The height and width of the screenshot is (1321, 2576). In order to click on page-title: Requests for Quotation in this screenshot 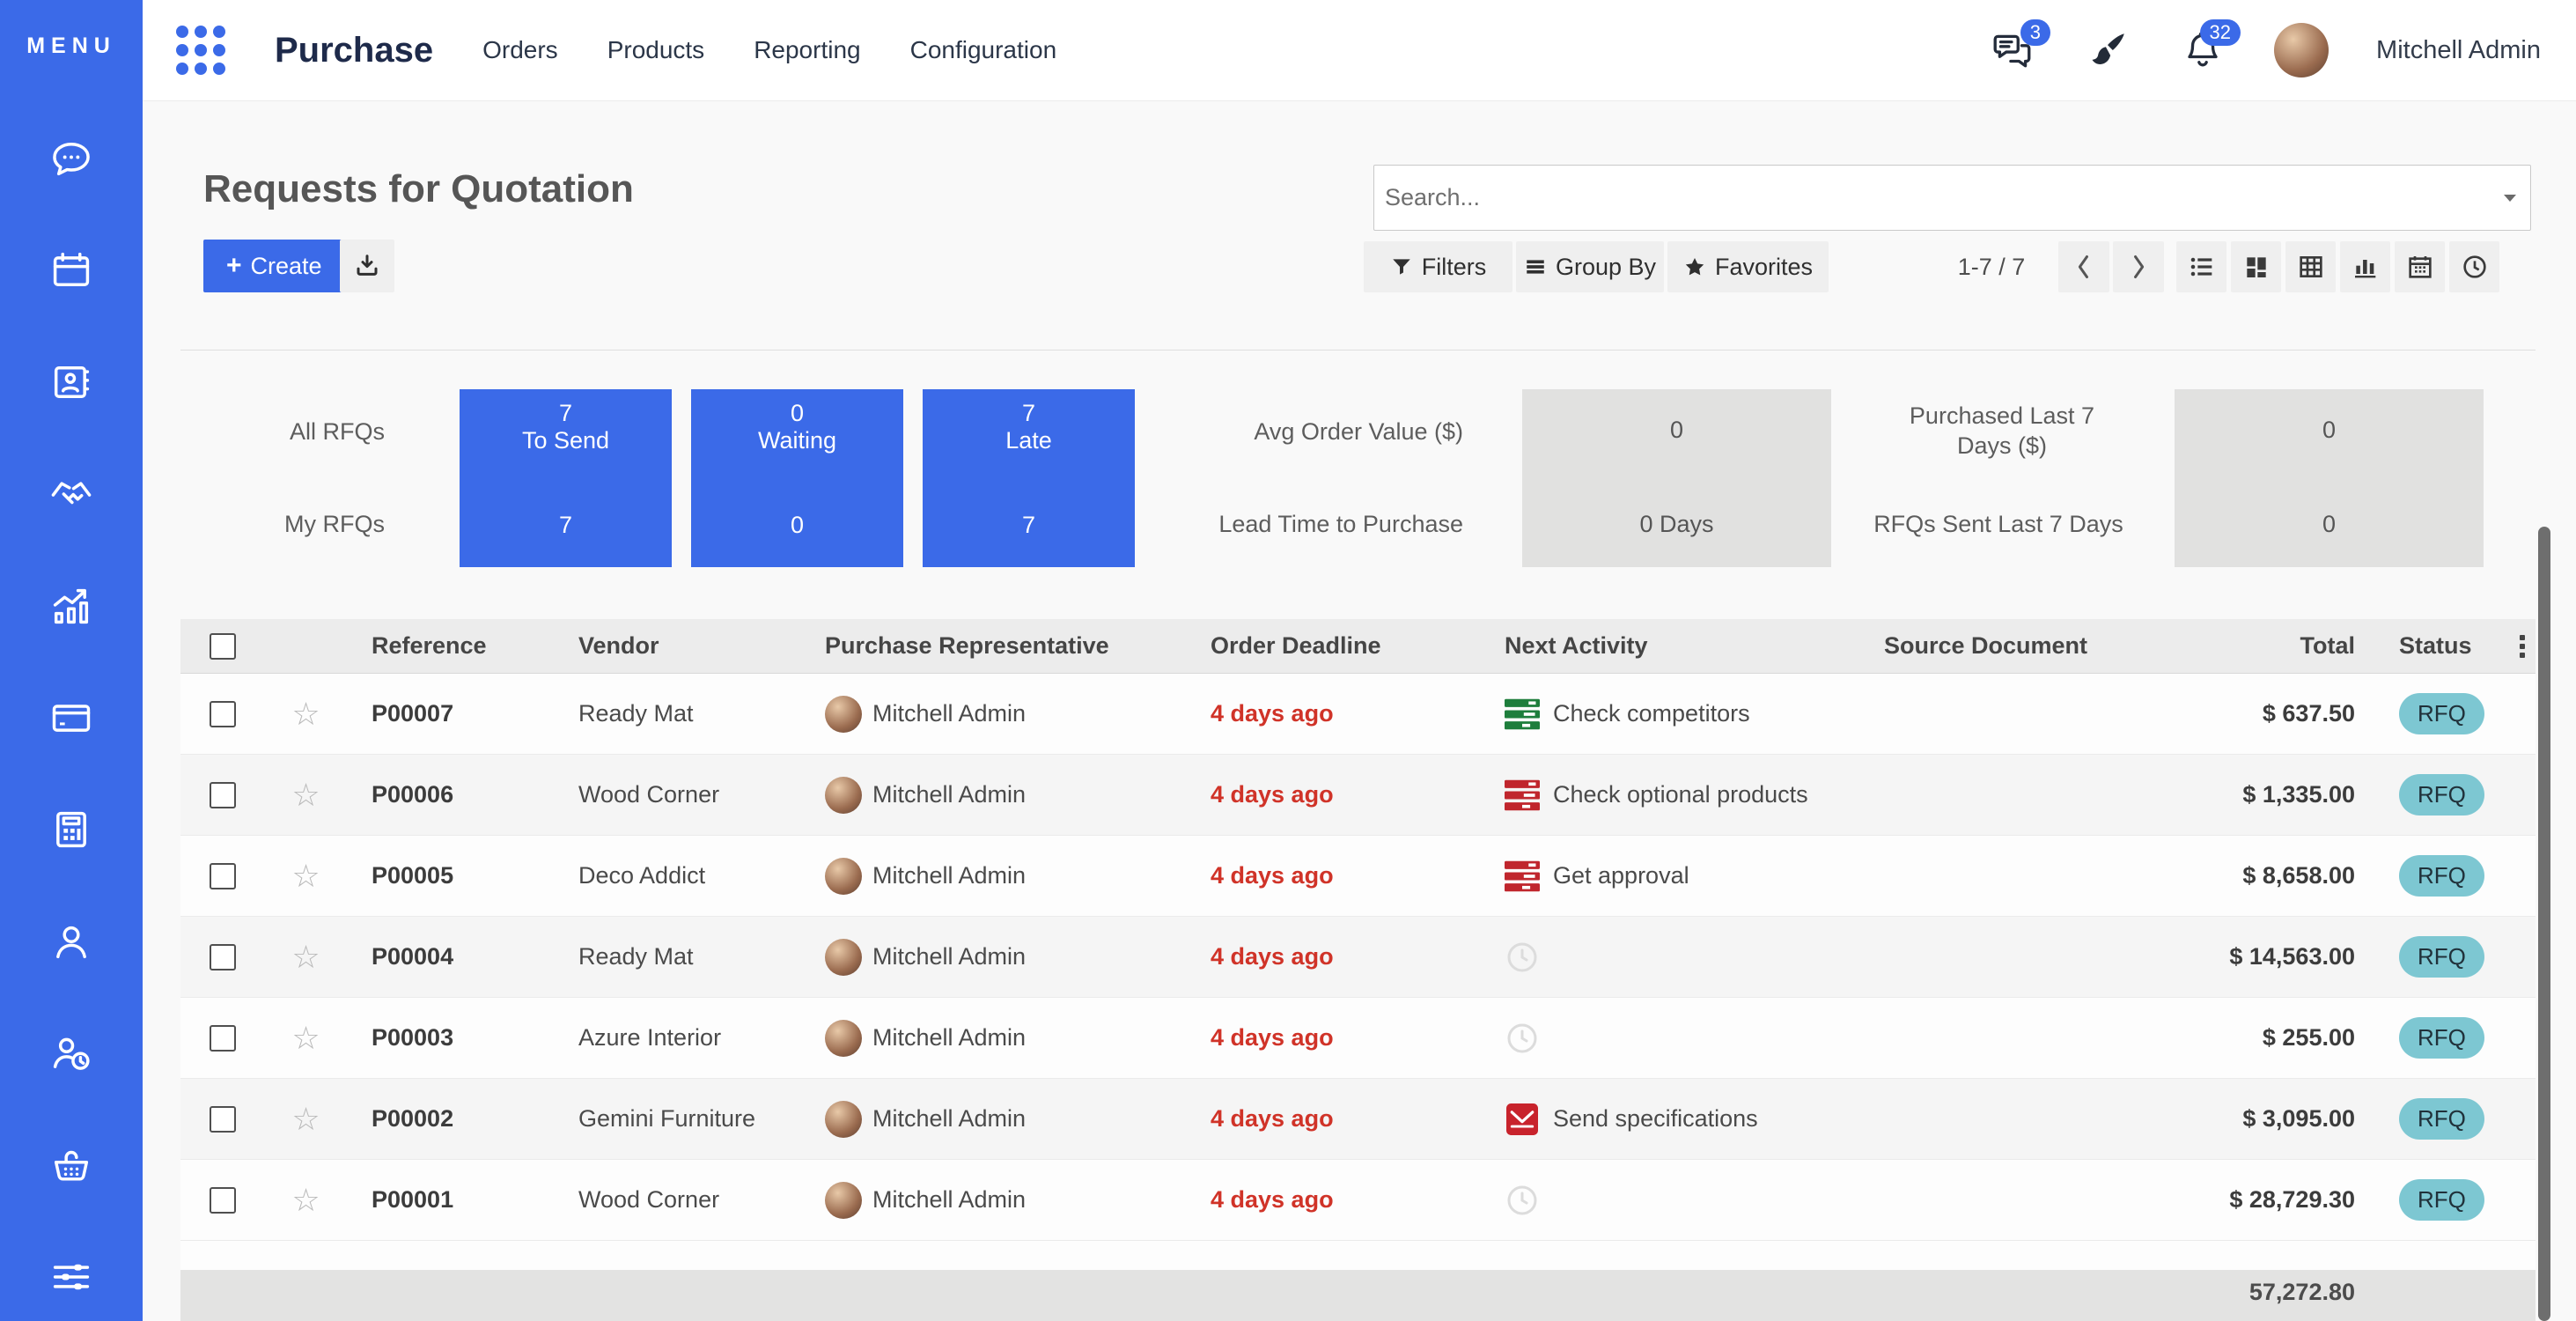, I will do `click(419, 189)`.